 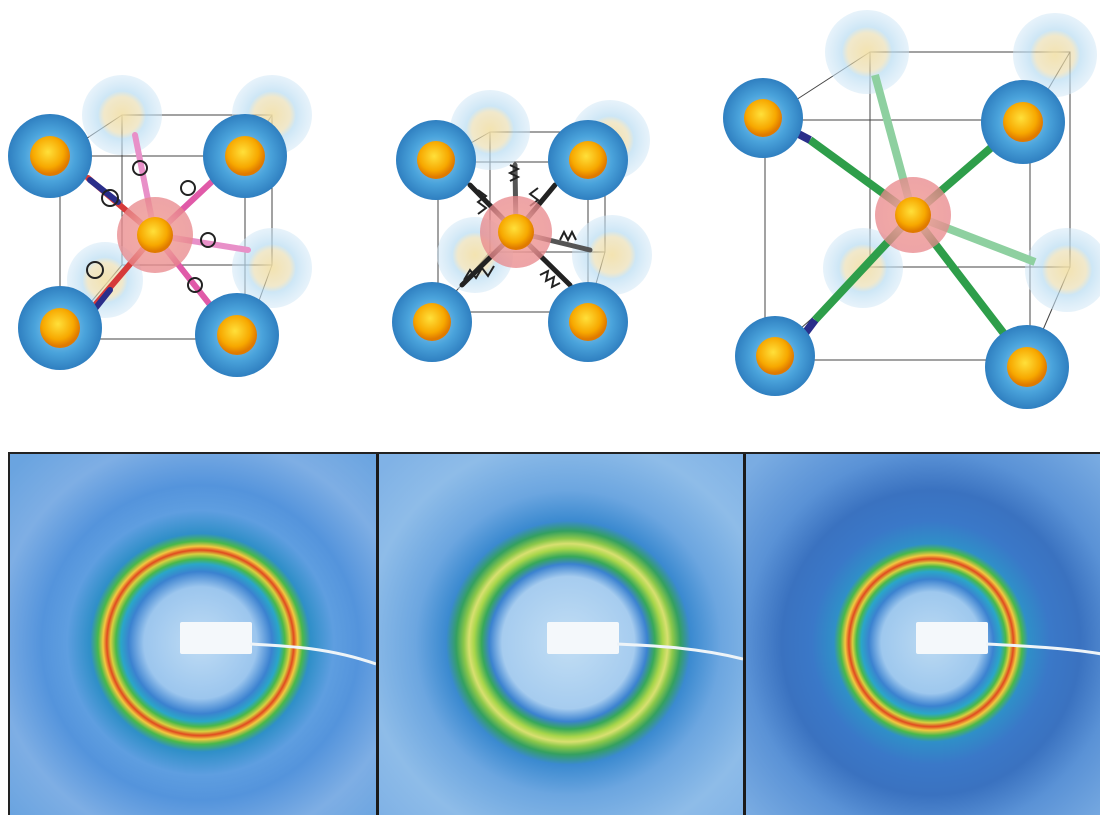 I want to click on lattice-middle, so click(x=522, y=226).